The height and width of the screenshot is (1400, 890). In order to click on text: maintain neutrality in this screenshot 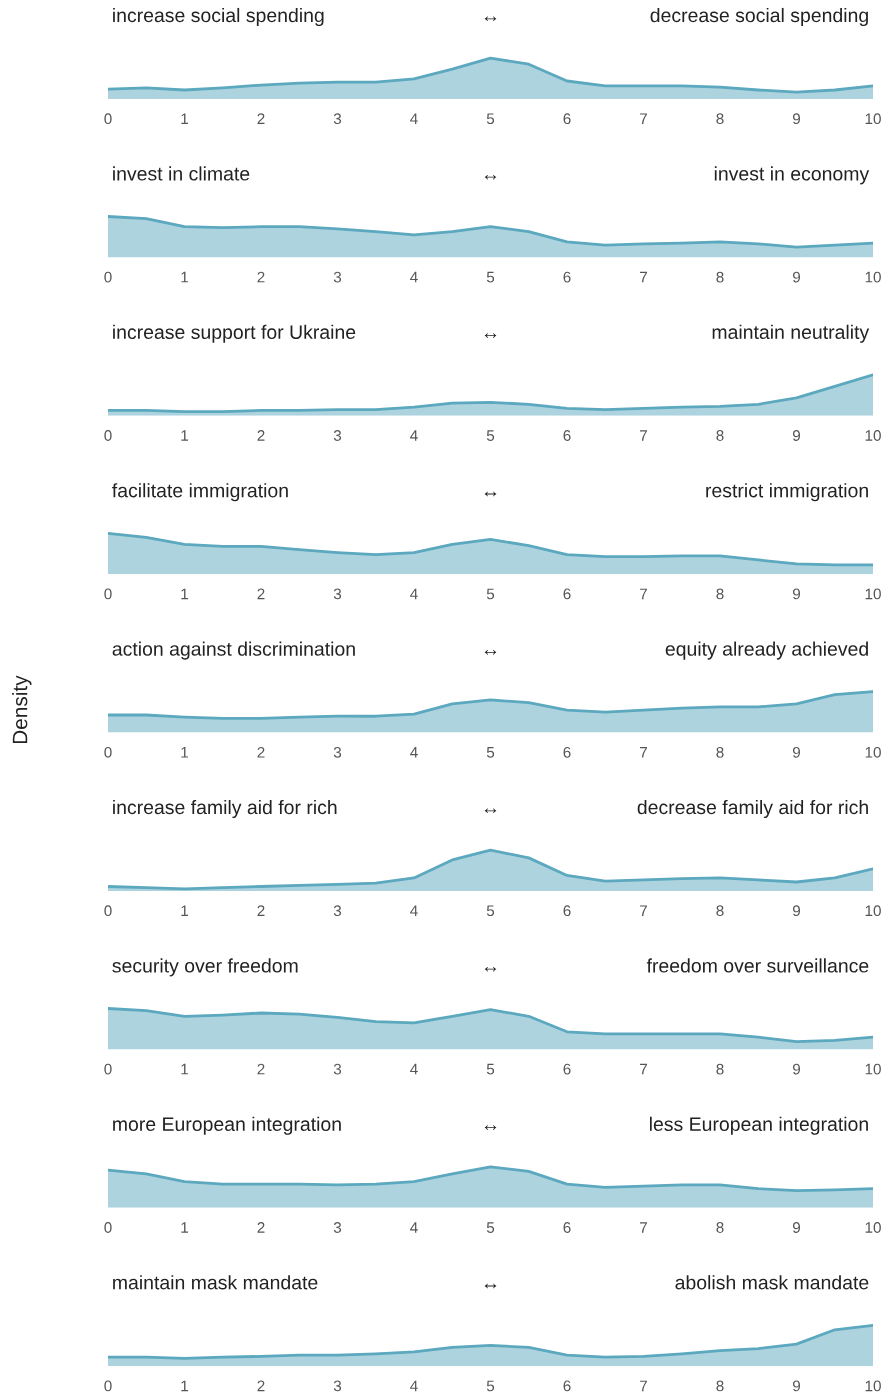, I will do `click(791, 333)`.